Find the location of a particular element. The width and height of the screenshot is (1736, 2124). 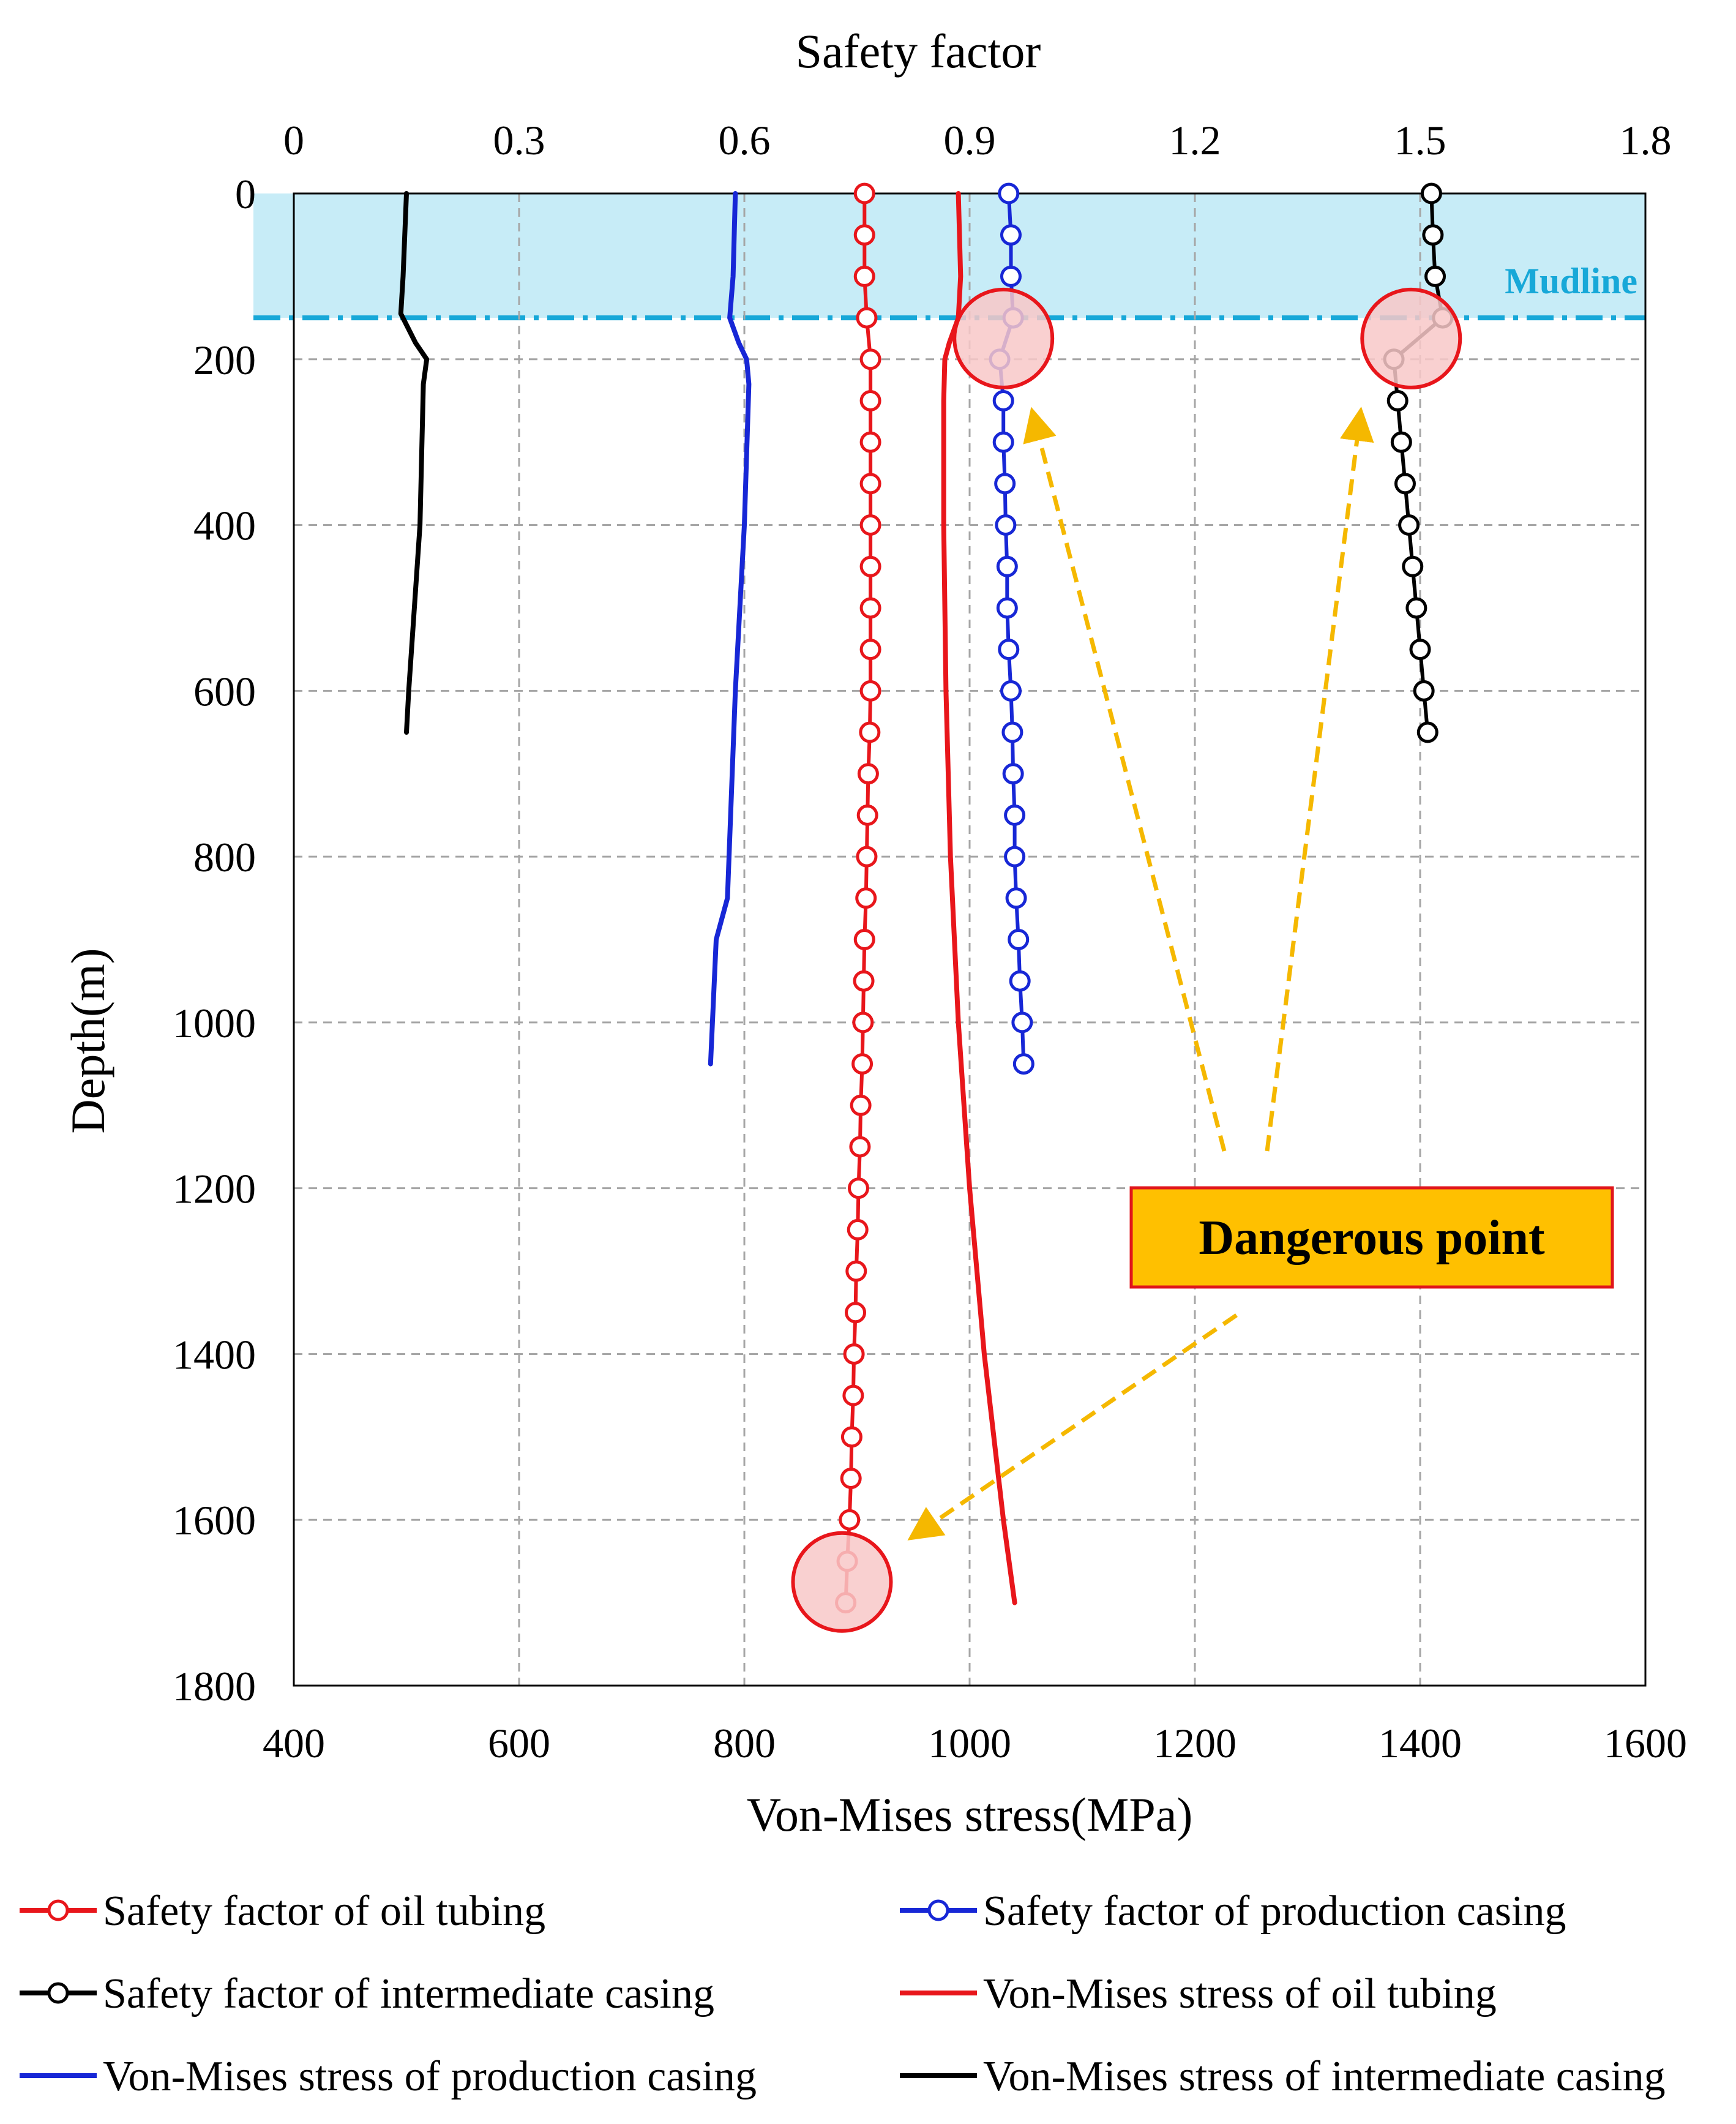

legend-label: Safety factor of production casing is located at coordinates (1274, 1911).